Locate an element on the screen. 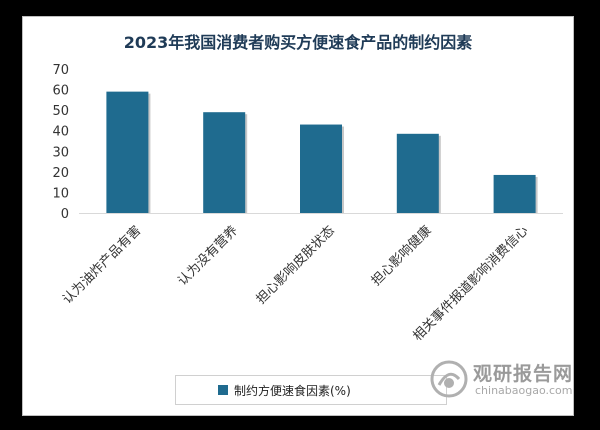 The height and width of the screenshot is (430, 600). x-tick-label: 相关事件报道影响消费信心 is located at coordinates (471, 284).